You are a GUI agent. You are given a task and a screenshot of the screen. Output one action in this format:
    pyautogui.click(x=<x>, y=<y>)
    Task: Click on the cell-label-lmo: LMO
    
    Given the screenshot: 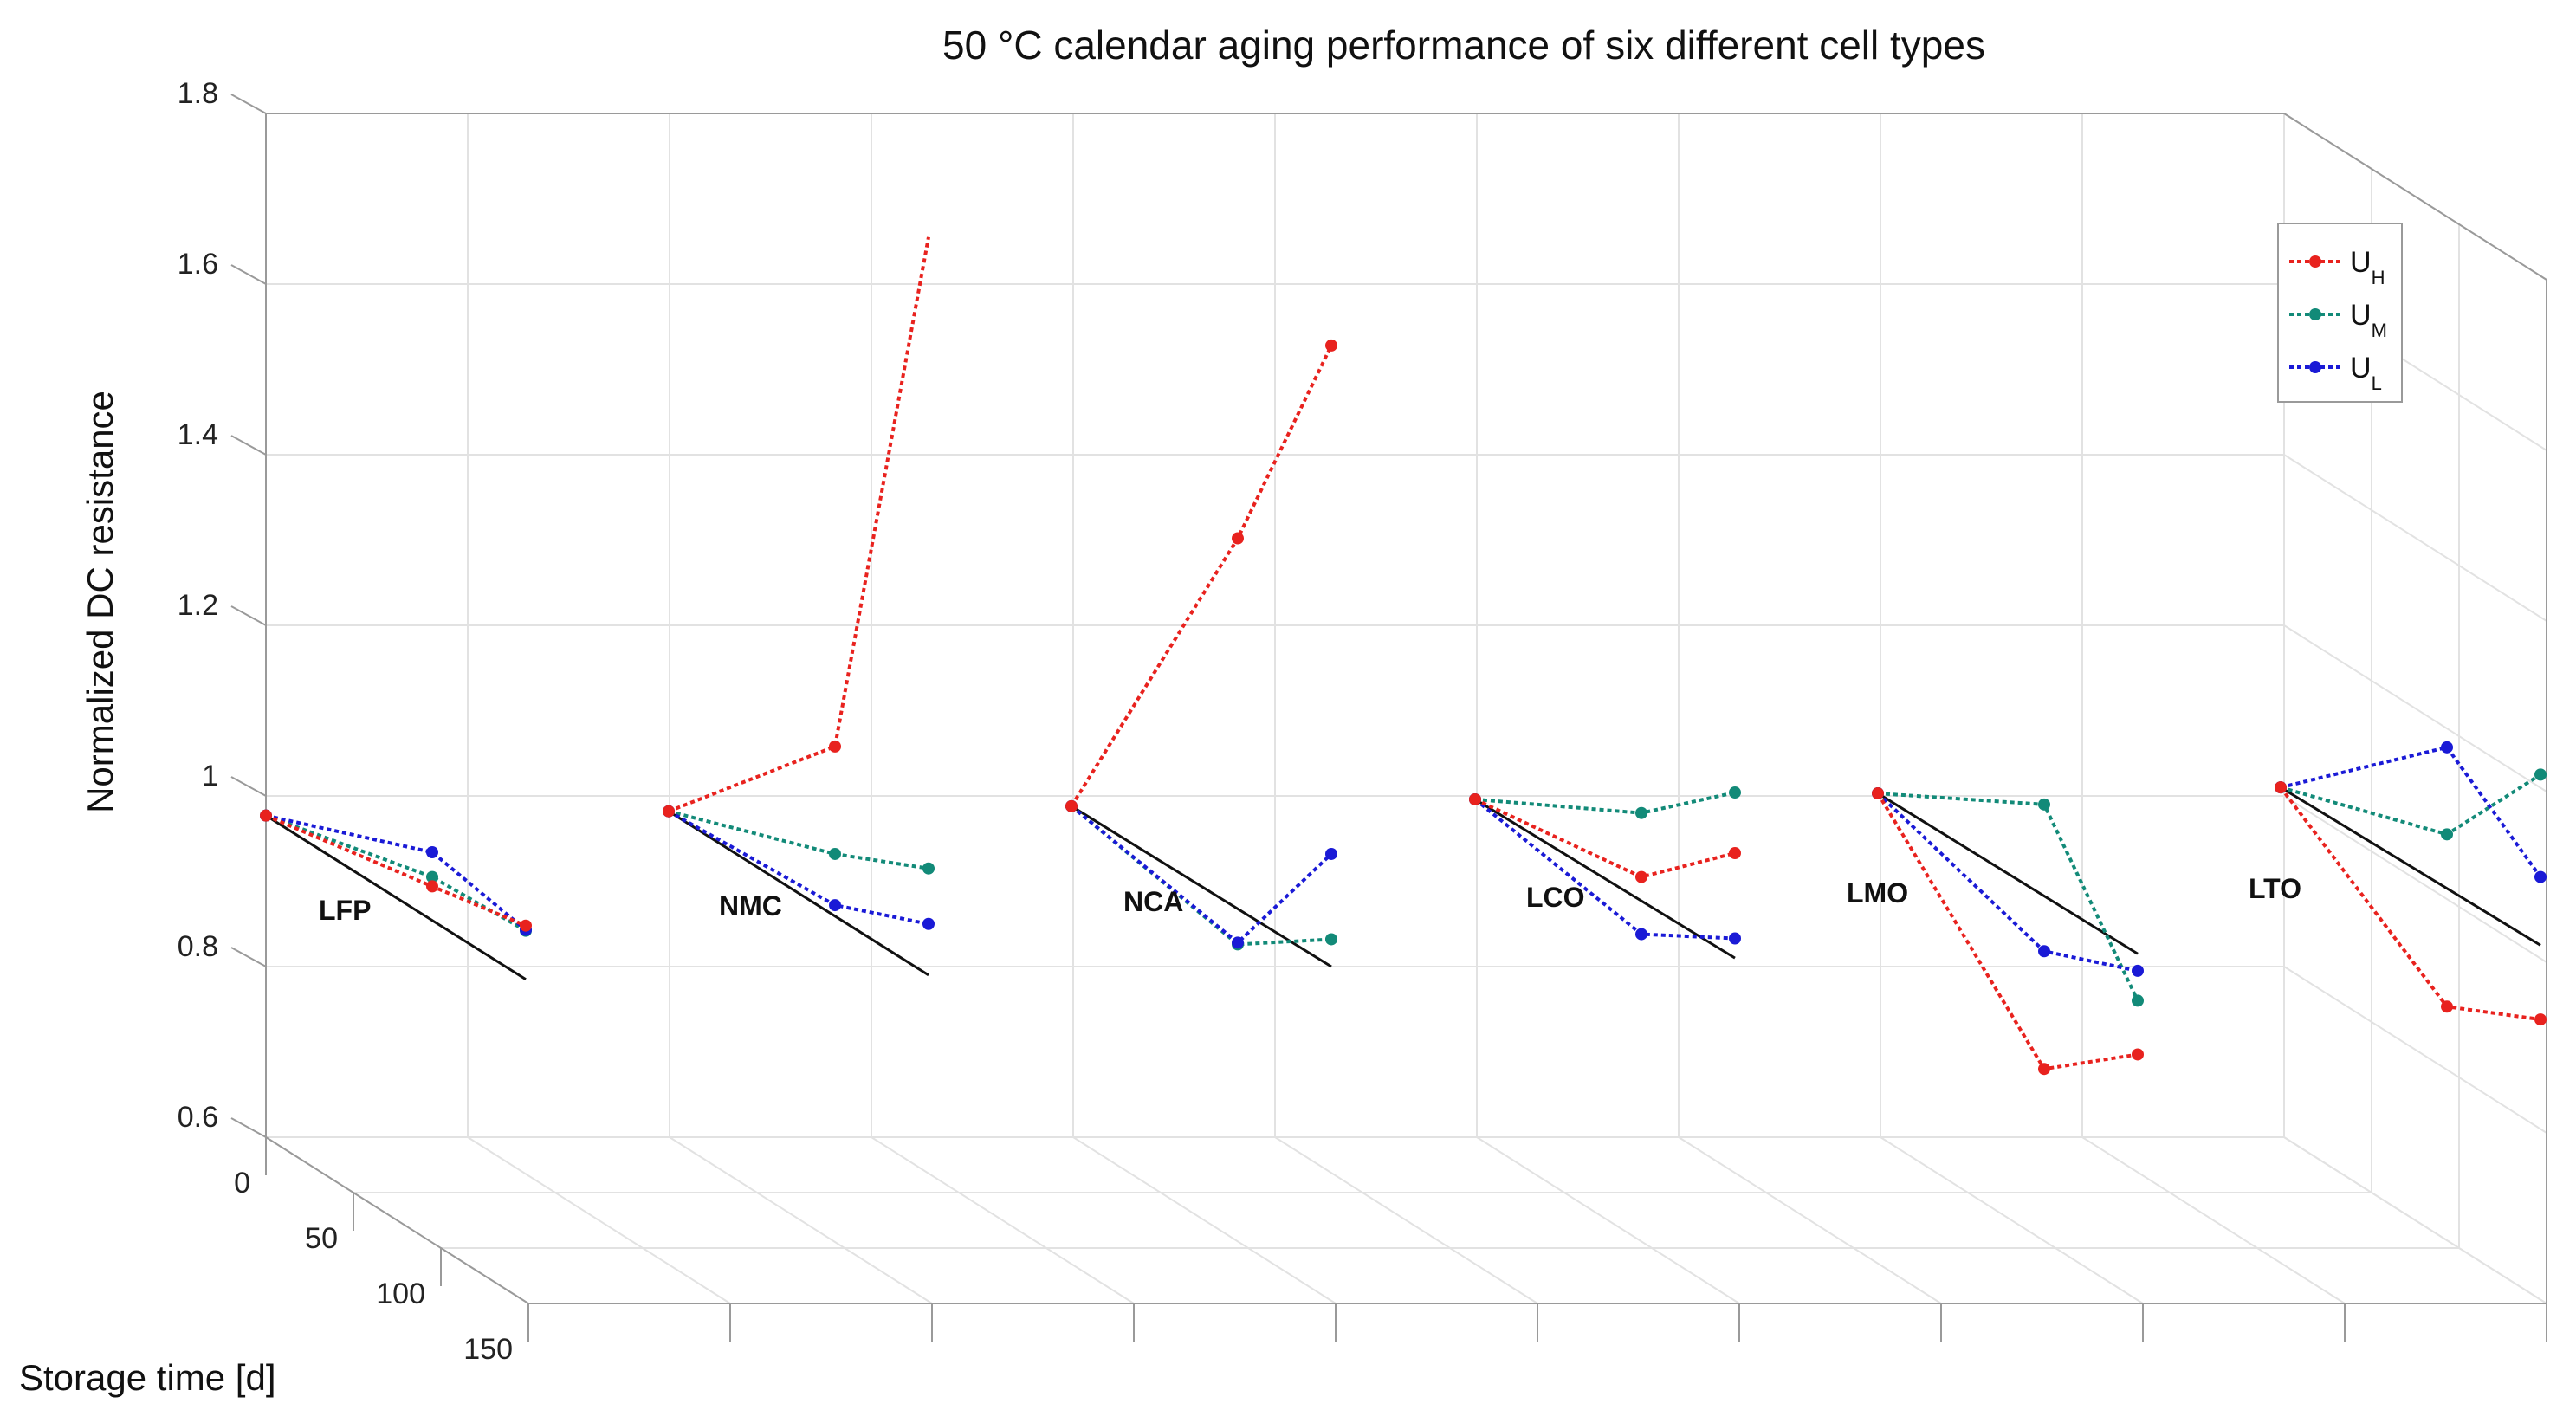 What is the action you would take?
    pyautogui.click(x=1877, y=893)
    